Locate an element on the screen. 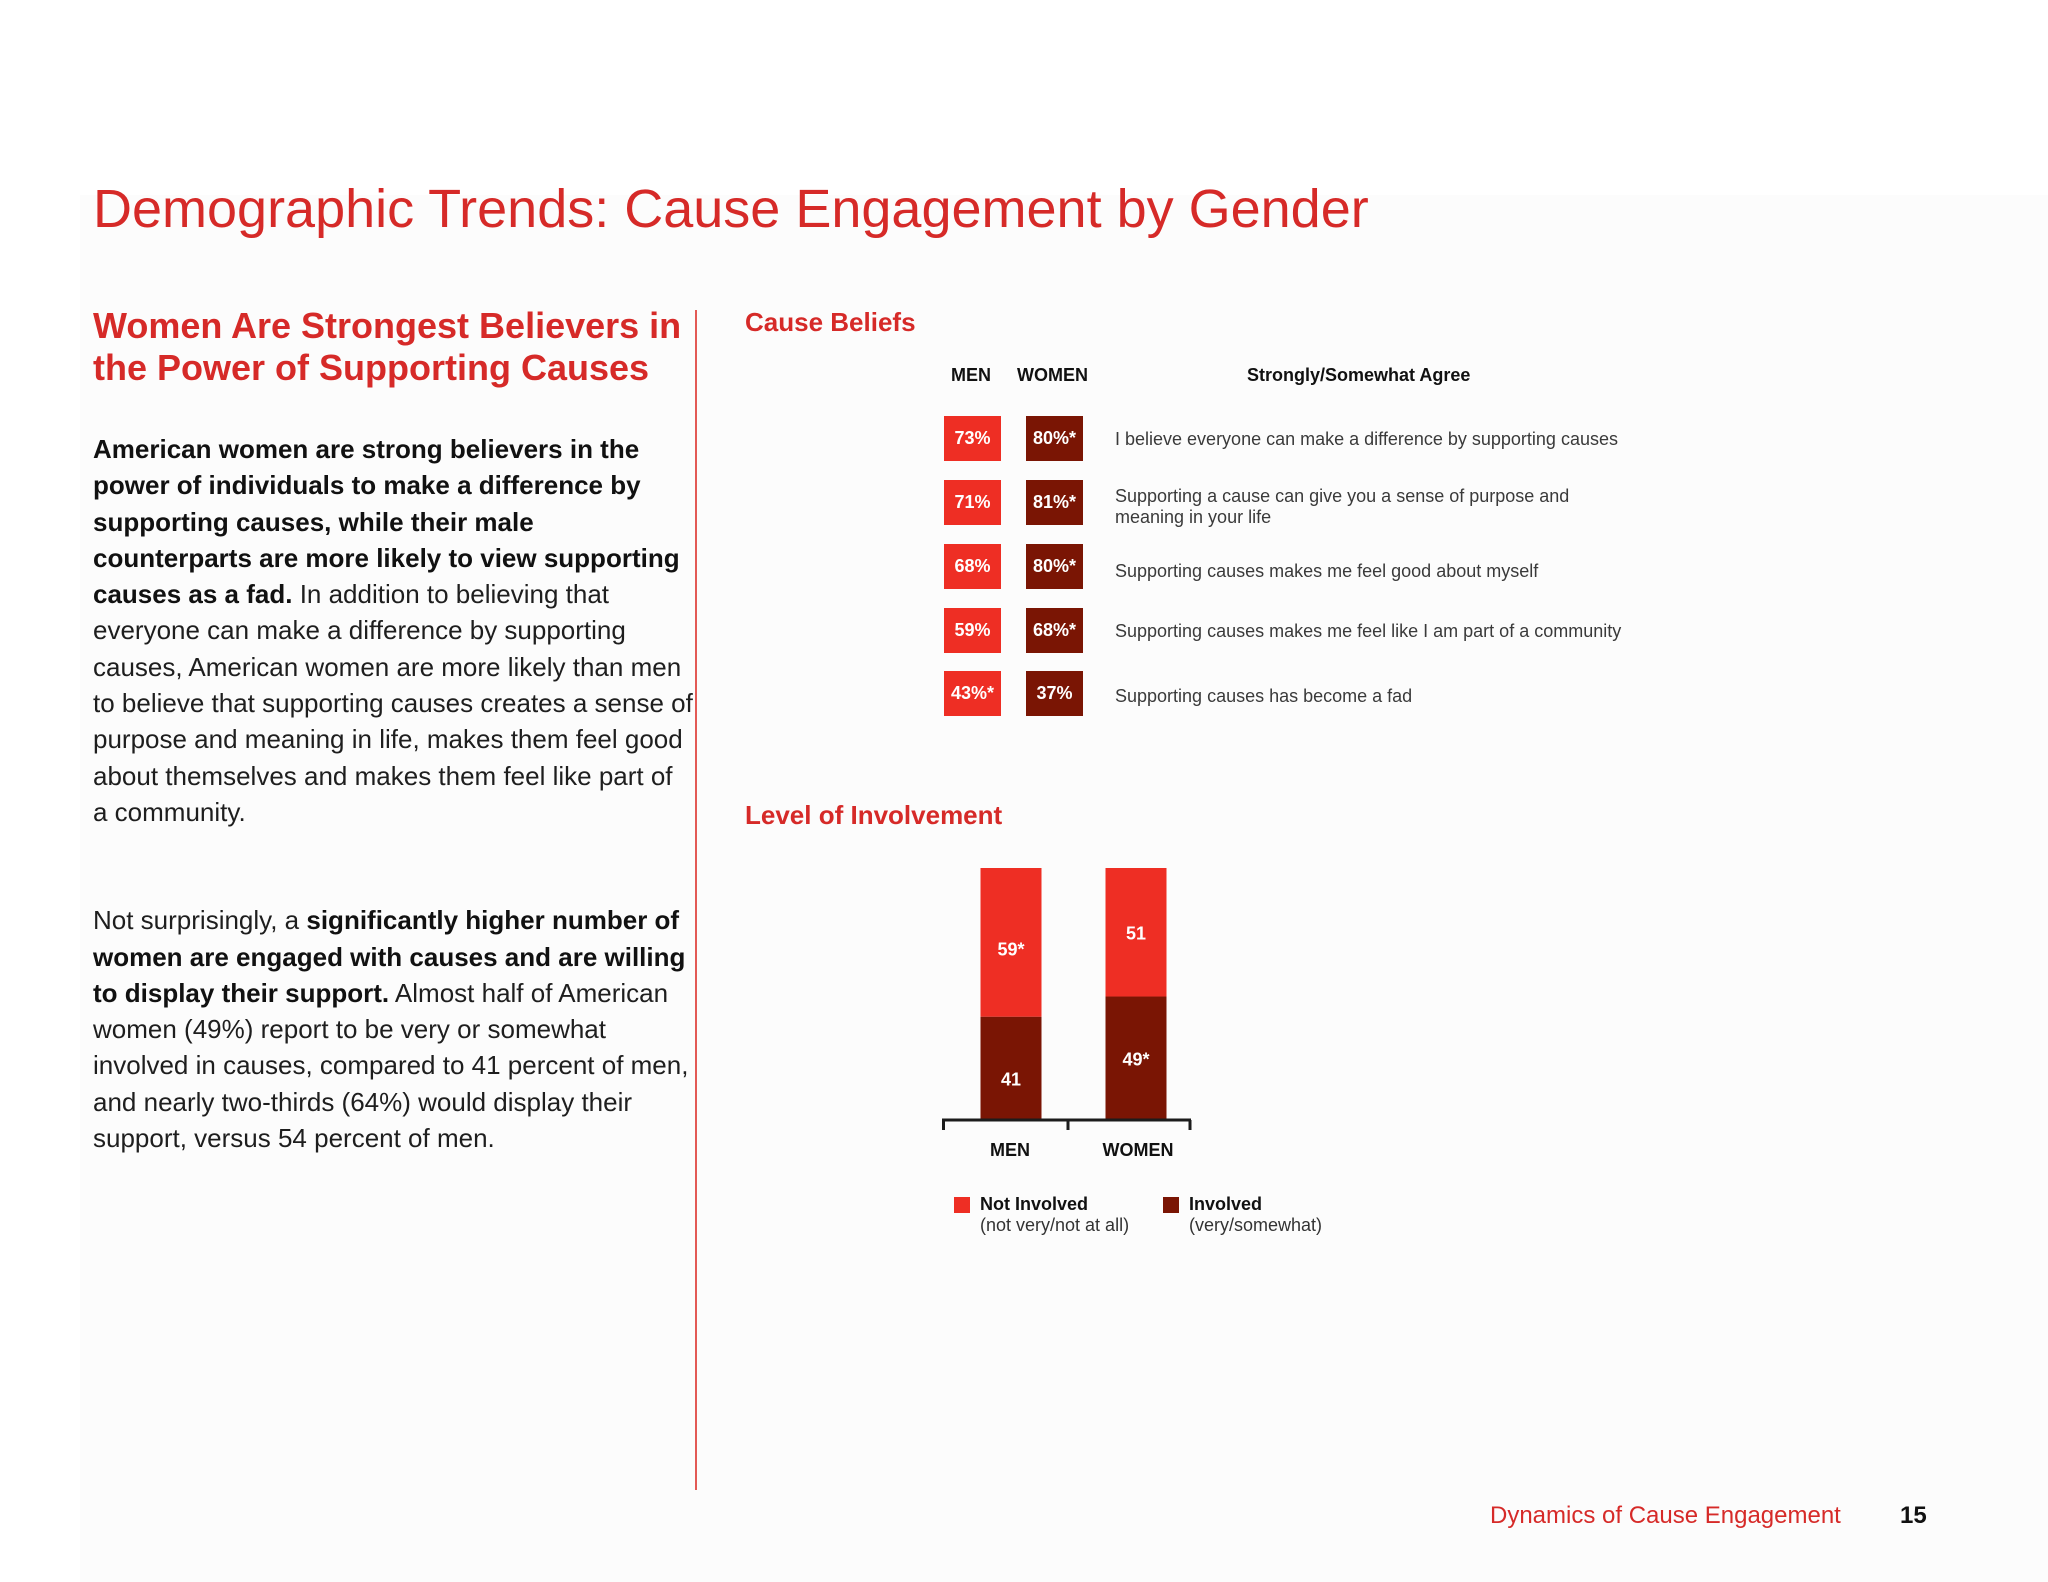 This screenshot has height=1582, width=2048. bar-men-not-involved is located at coordinates (1011, 942).